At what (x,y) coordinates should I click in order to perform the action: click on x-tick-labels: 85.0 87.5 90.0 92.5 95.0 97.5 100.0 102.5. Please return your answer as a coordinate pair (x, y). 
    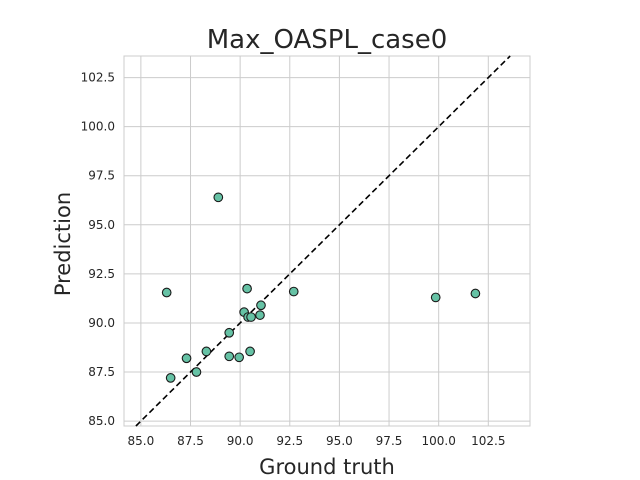
    Looking at the image, I should click on (317, 441).